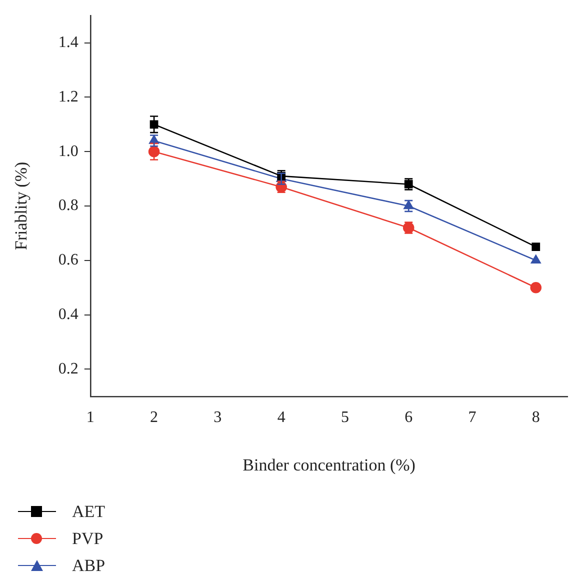  What do you see at coordinates (68, 97) in the screenshot?
I see `y-tick-label: 1.2` at bounding box center [68, 97].